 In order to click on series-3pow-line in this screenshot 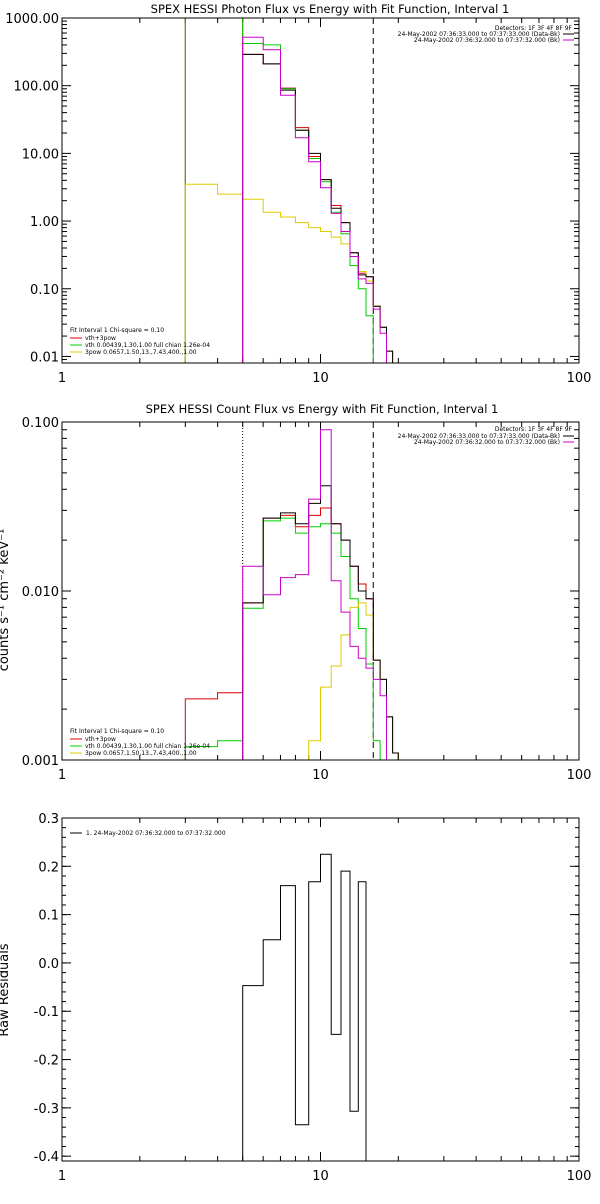, I will do `click(297, 681)`.